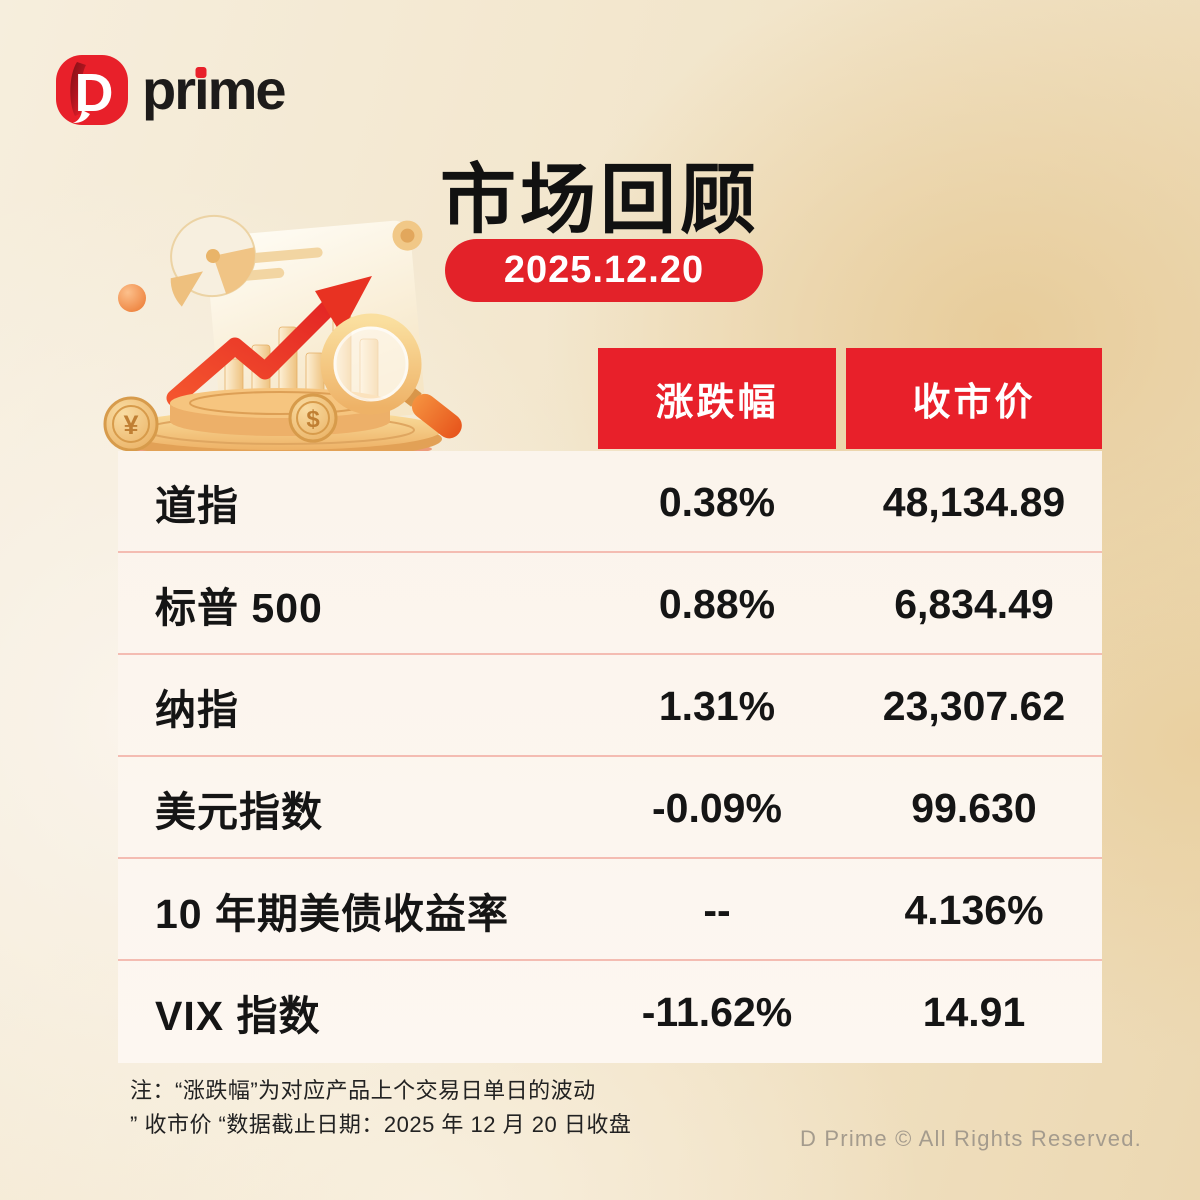 The width and height of the screenshot is (1200, 1200). I want to click on copyright-text: D Prime © All Rights Reserved., so click(971, 1138).